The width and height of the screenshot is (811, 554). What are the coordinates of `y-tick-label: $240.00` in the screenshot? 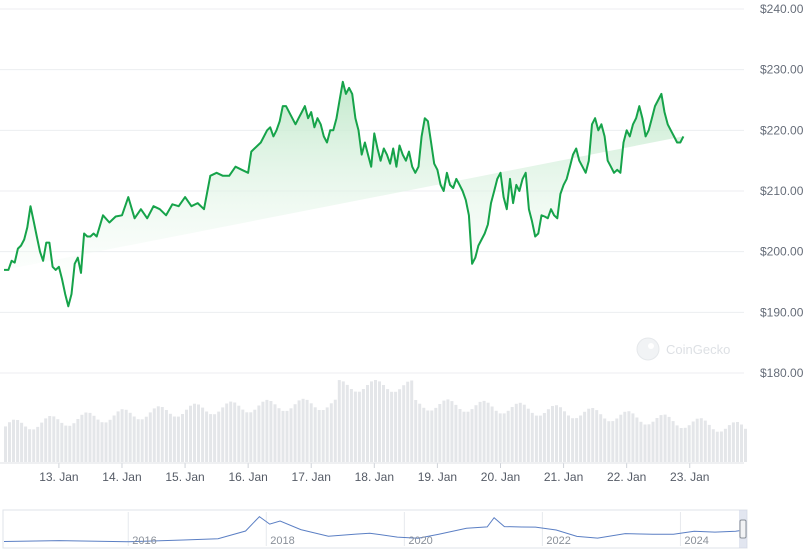 It's located at (782, 9).